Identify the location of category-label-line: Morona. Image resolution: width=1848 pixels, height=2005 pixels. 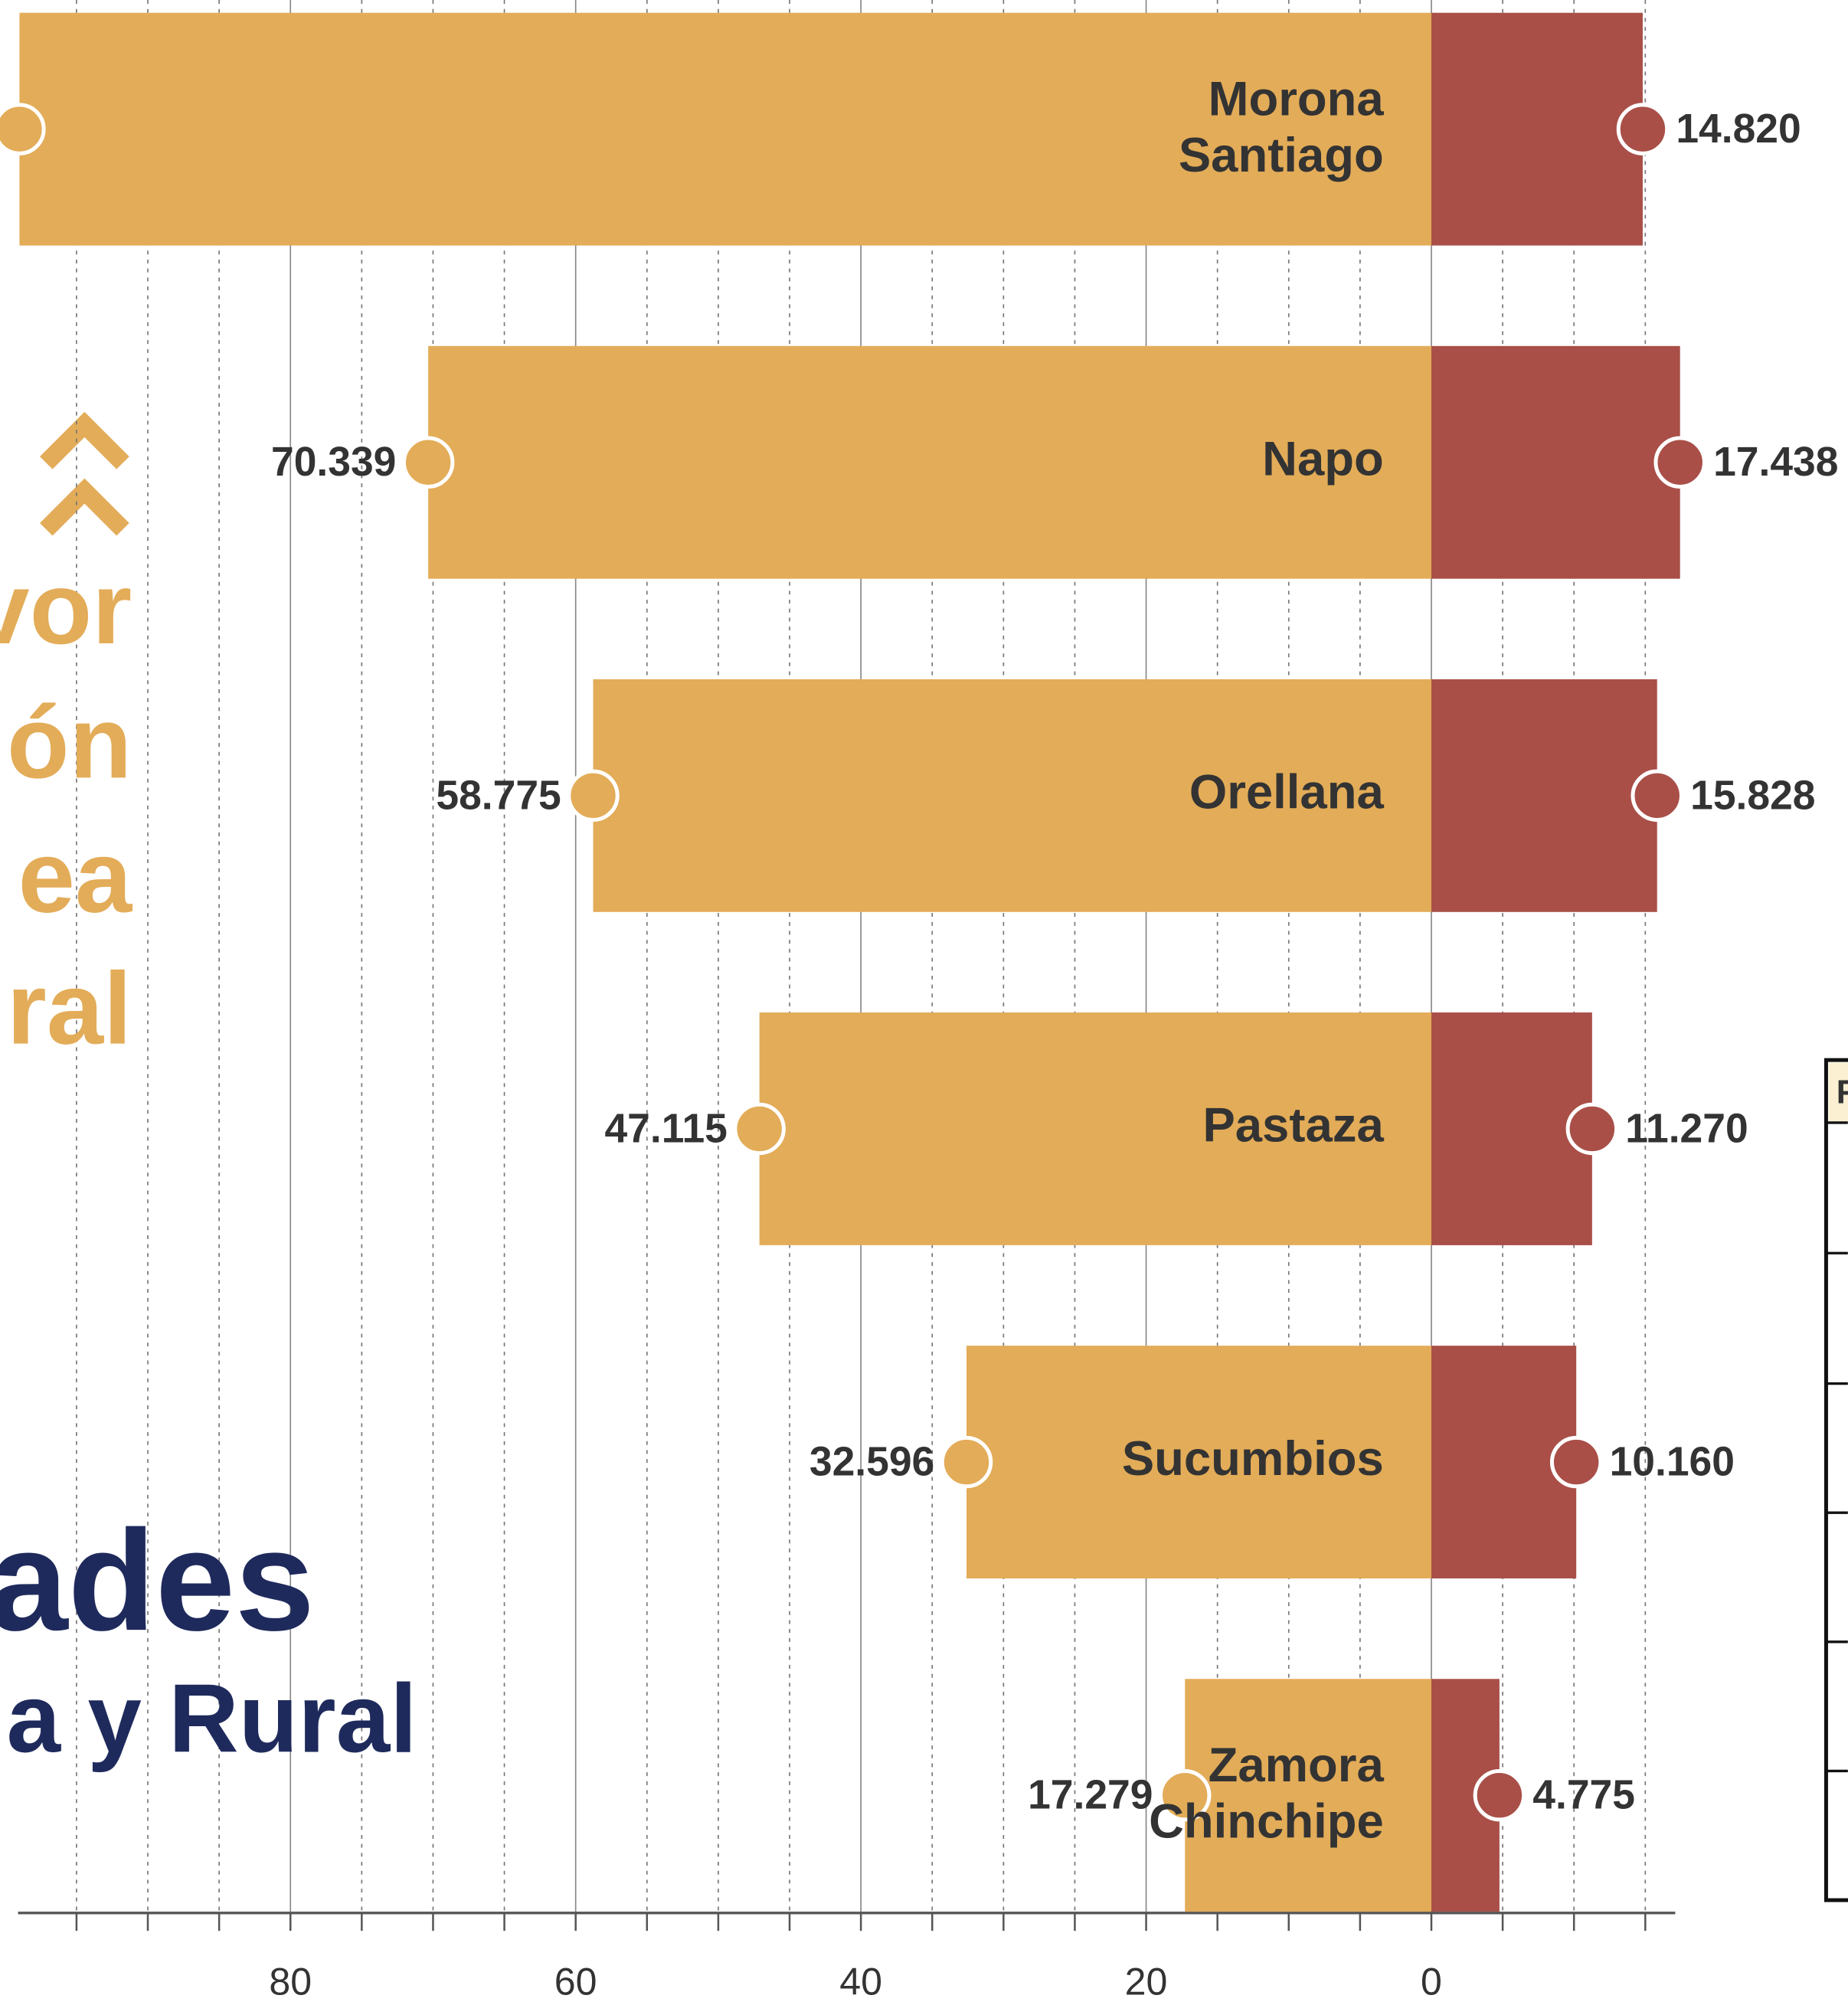
(1297, 99).